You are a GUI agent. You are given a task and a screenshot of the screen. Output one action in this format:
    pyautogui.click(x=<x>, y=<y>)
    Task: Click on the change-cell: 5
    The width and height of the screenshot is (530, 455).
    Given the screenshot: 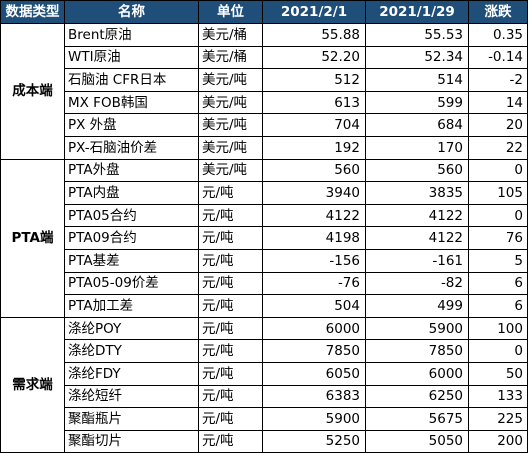 What is the action you would take?
    pyautogui.click(x=498, y=260)
    